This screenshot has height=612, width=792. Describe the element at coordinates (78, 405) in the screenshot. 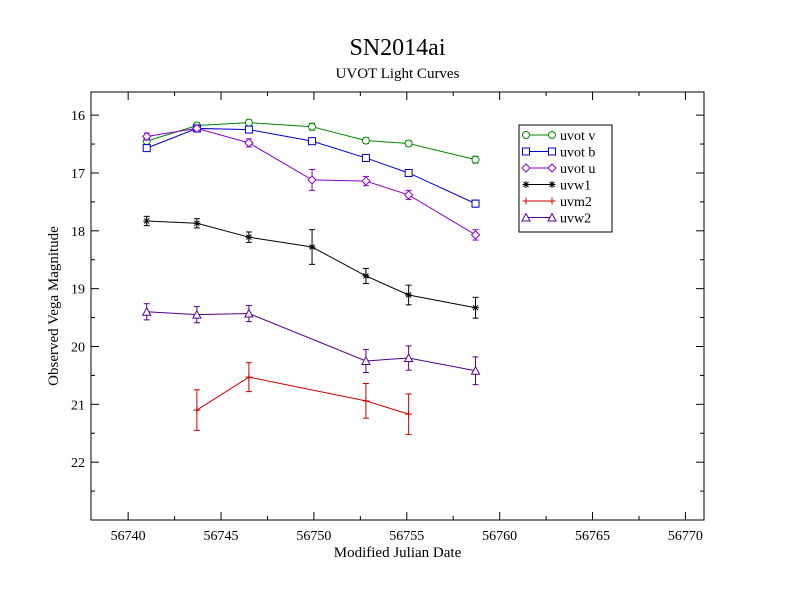

I see `y-tick-label: 21` at that location.